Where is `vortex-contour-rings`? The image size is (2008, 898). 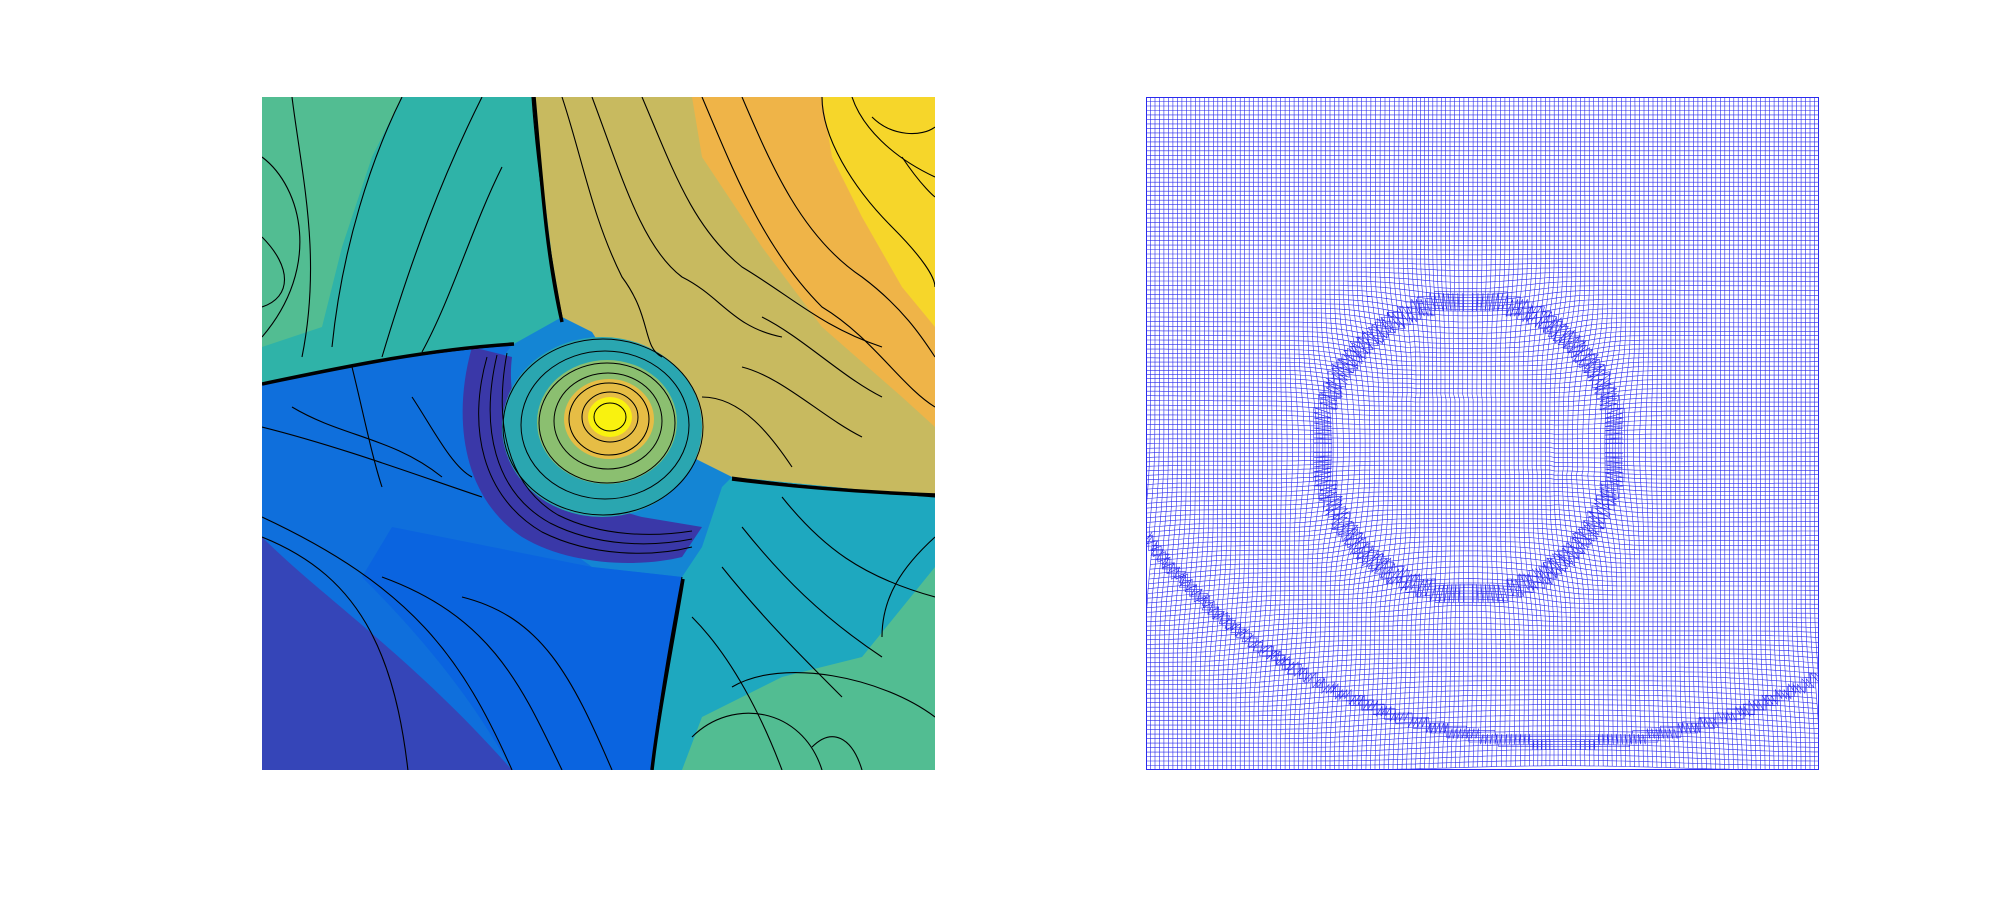 vortex-contour-rings is located at coordinates (591, 446).